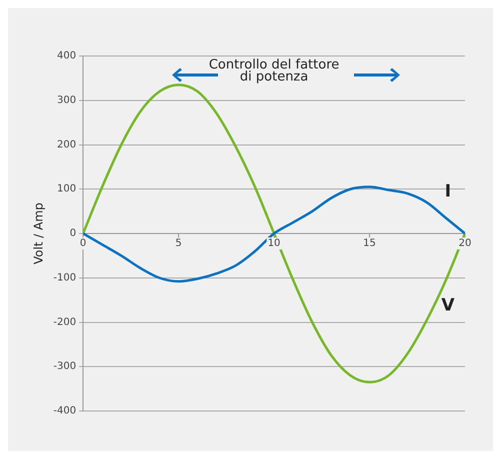 This screenshot has height=459, width=501. Describe the element at coordinates (465, 244) in the screenshot. I see `x-tick-label: 20` at that location.